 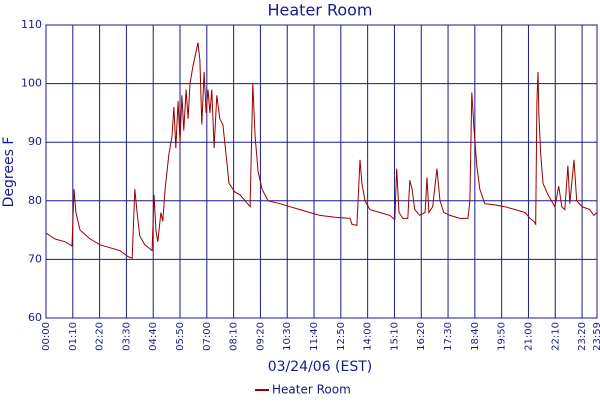 I want to click on x-tick-label: 03:30, so click(x=126, y=336).